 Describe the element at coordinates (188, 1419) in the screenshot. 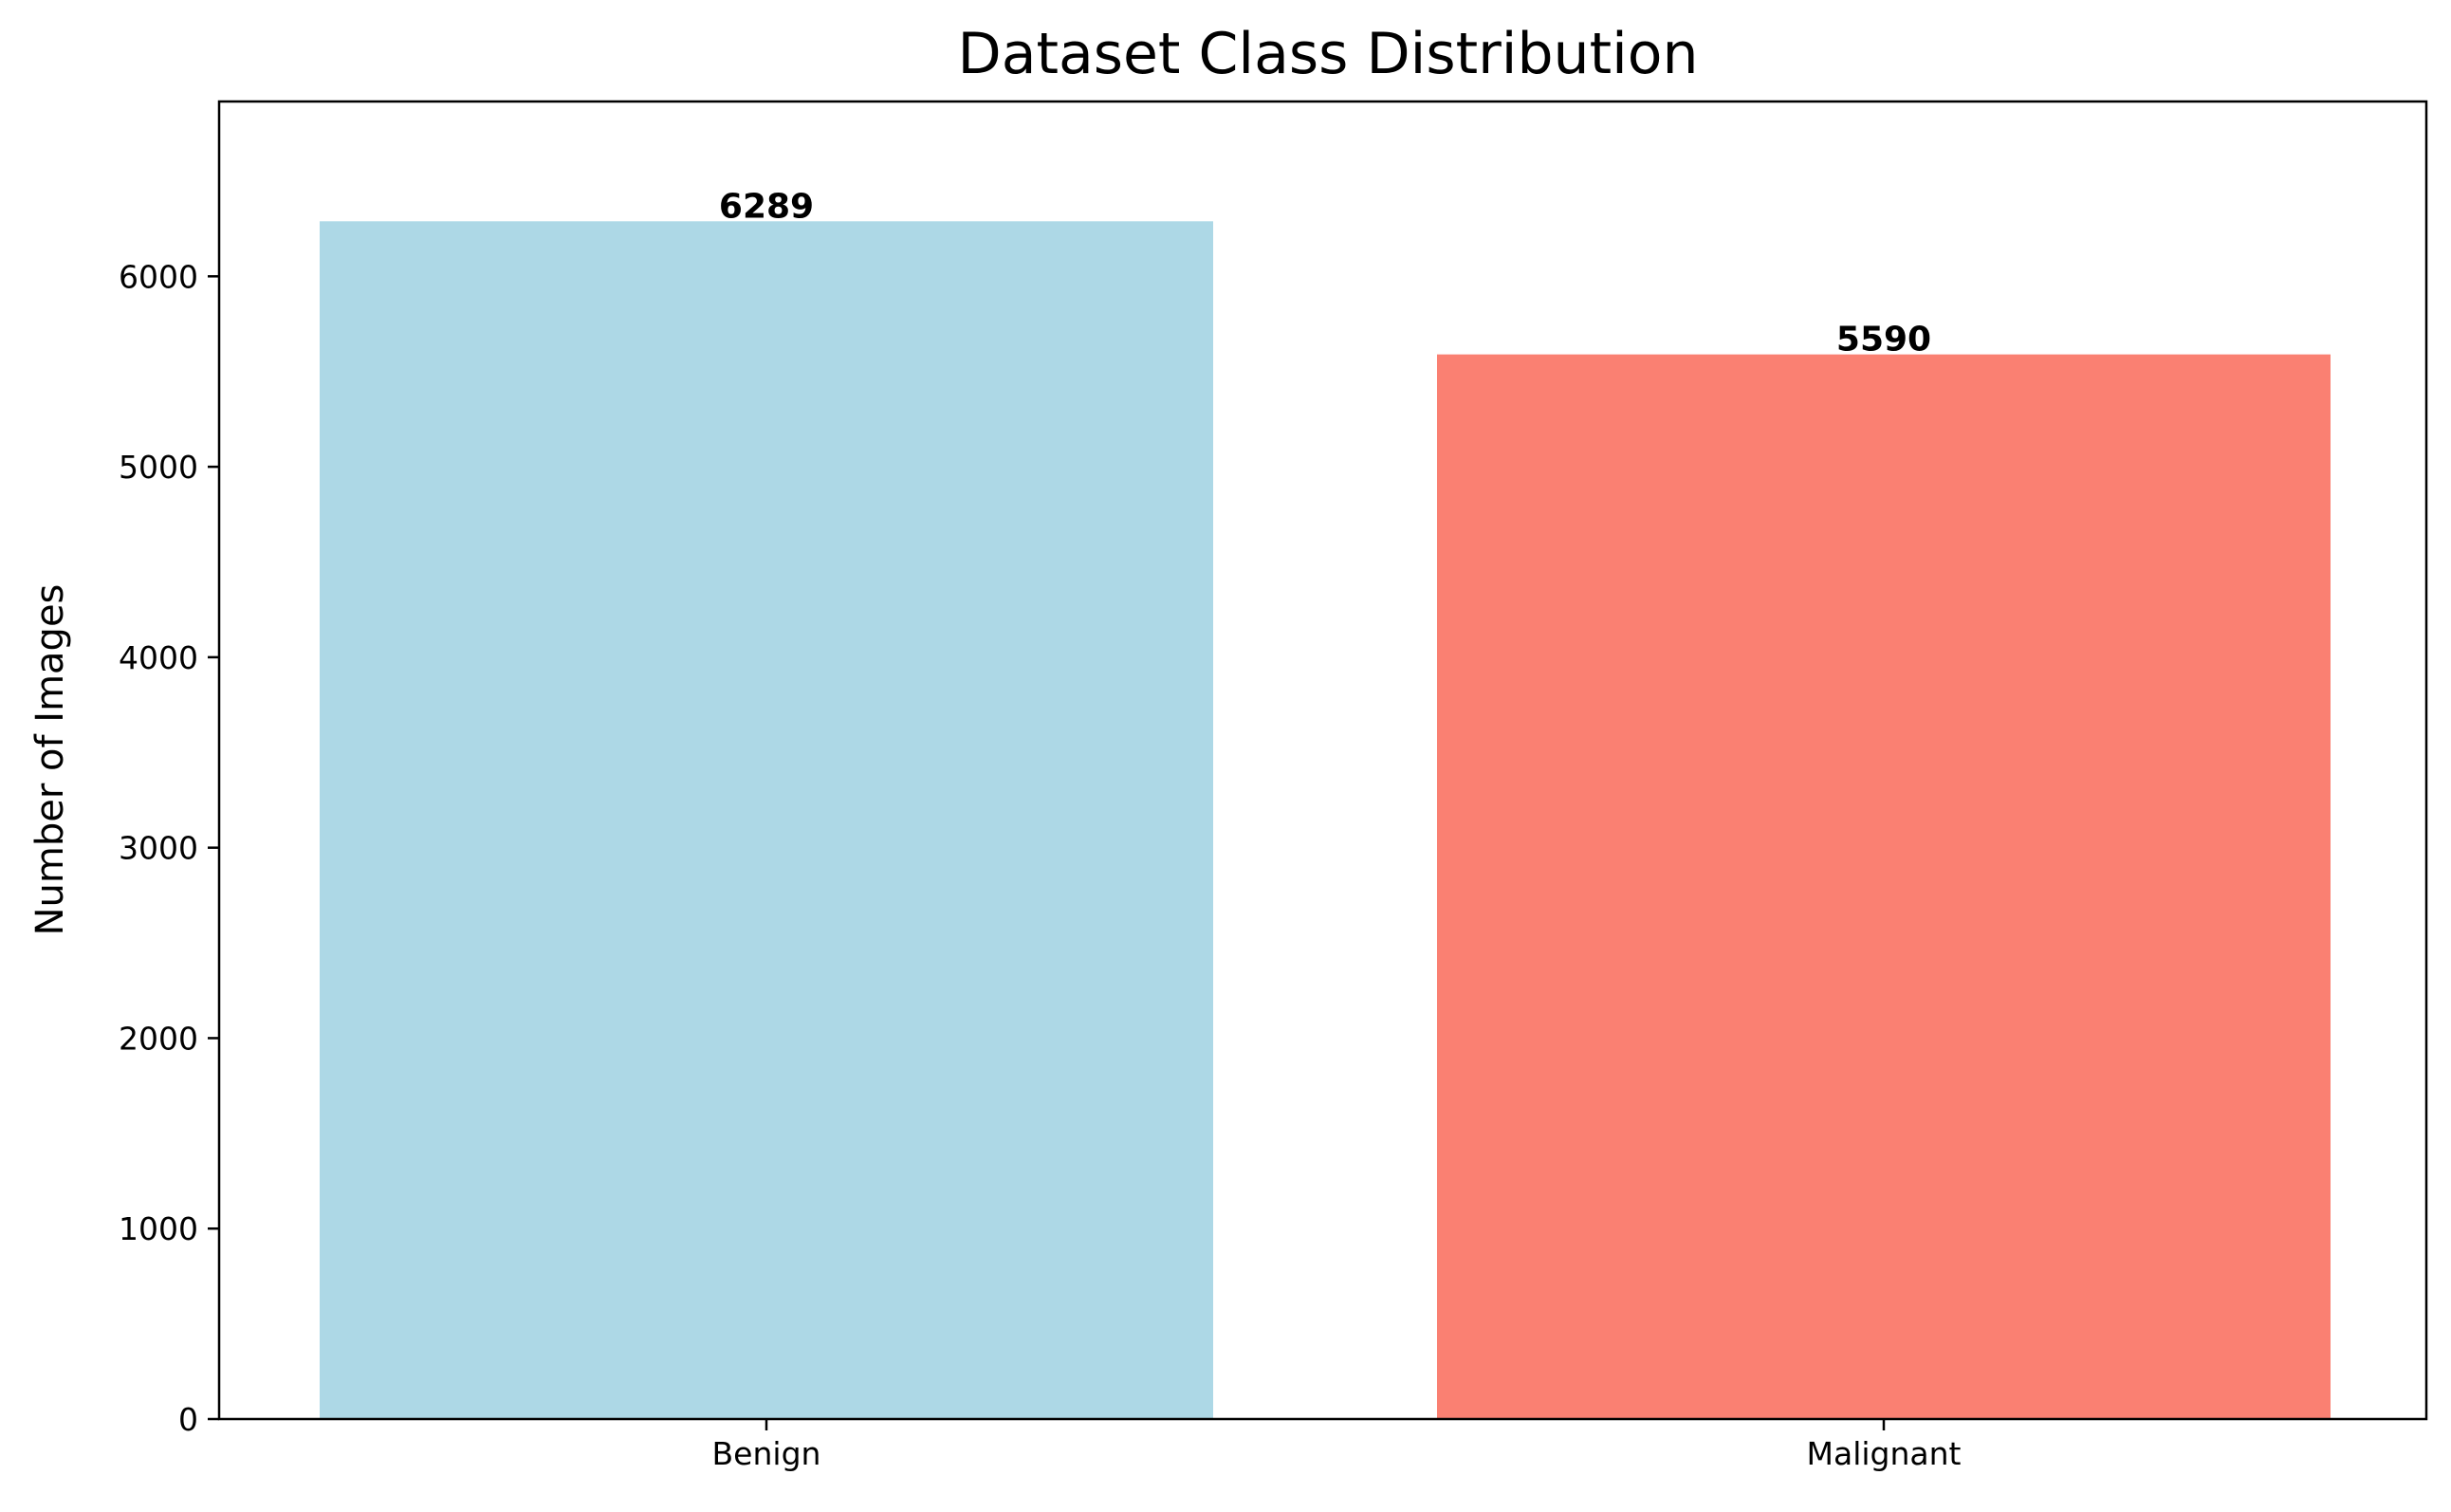

I see `y-tick-label: 0` at that location.